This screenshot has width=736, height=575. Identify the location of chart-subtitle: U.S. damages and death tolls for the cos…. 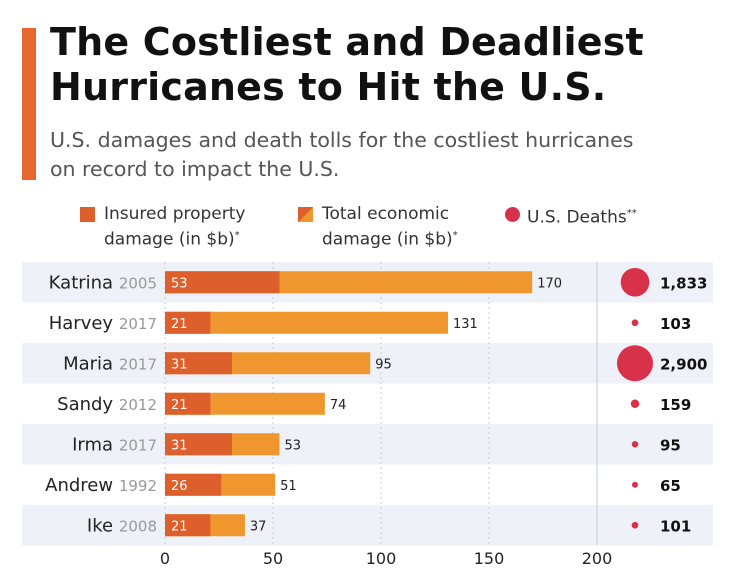
(341, 155).